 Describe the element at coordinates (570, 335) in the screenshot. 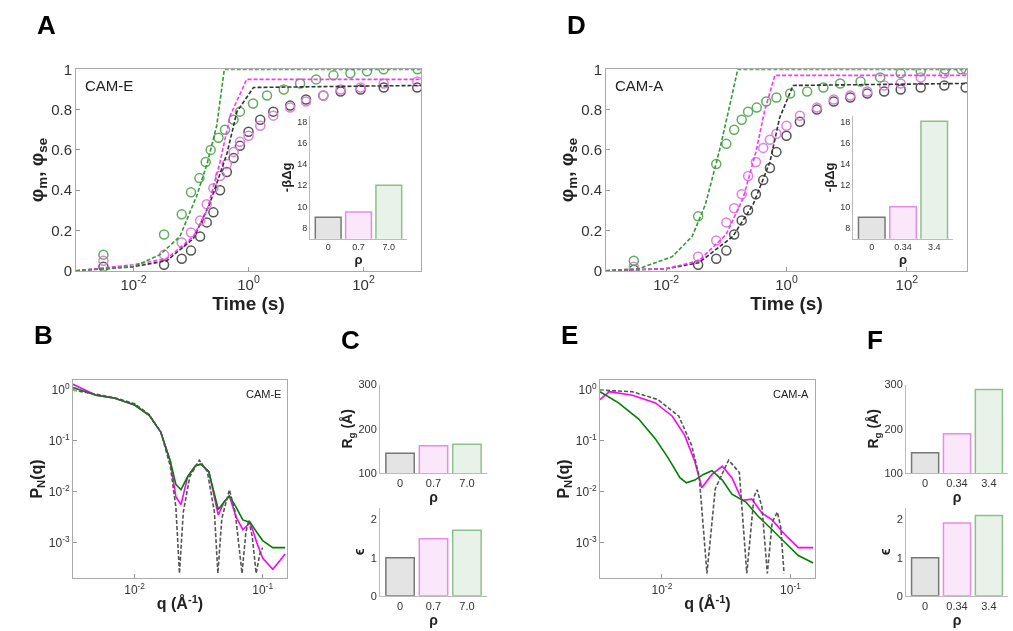

I see `chart-title: E` at that location.